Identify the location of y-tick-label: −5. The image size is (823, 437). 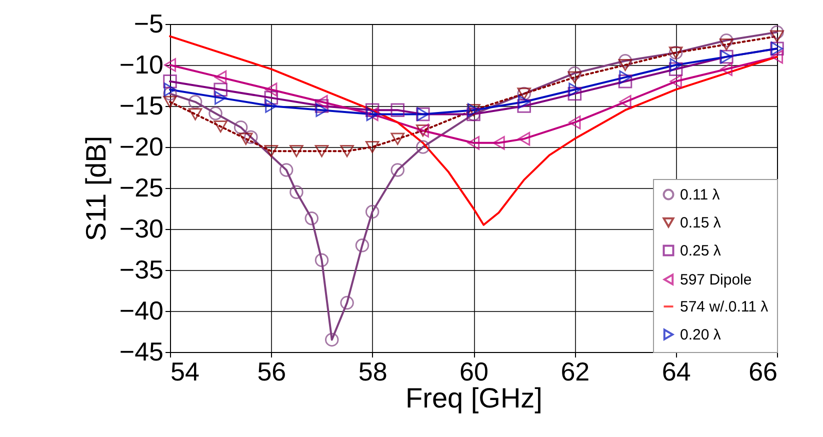
(149, 23).